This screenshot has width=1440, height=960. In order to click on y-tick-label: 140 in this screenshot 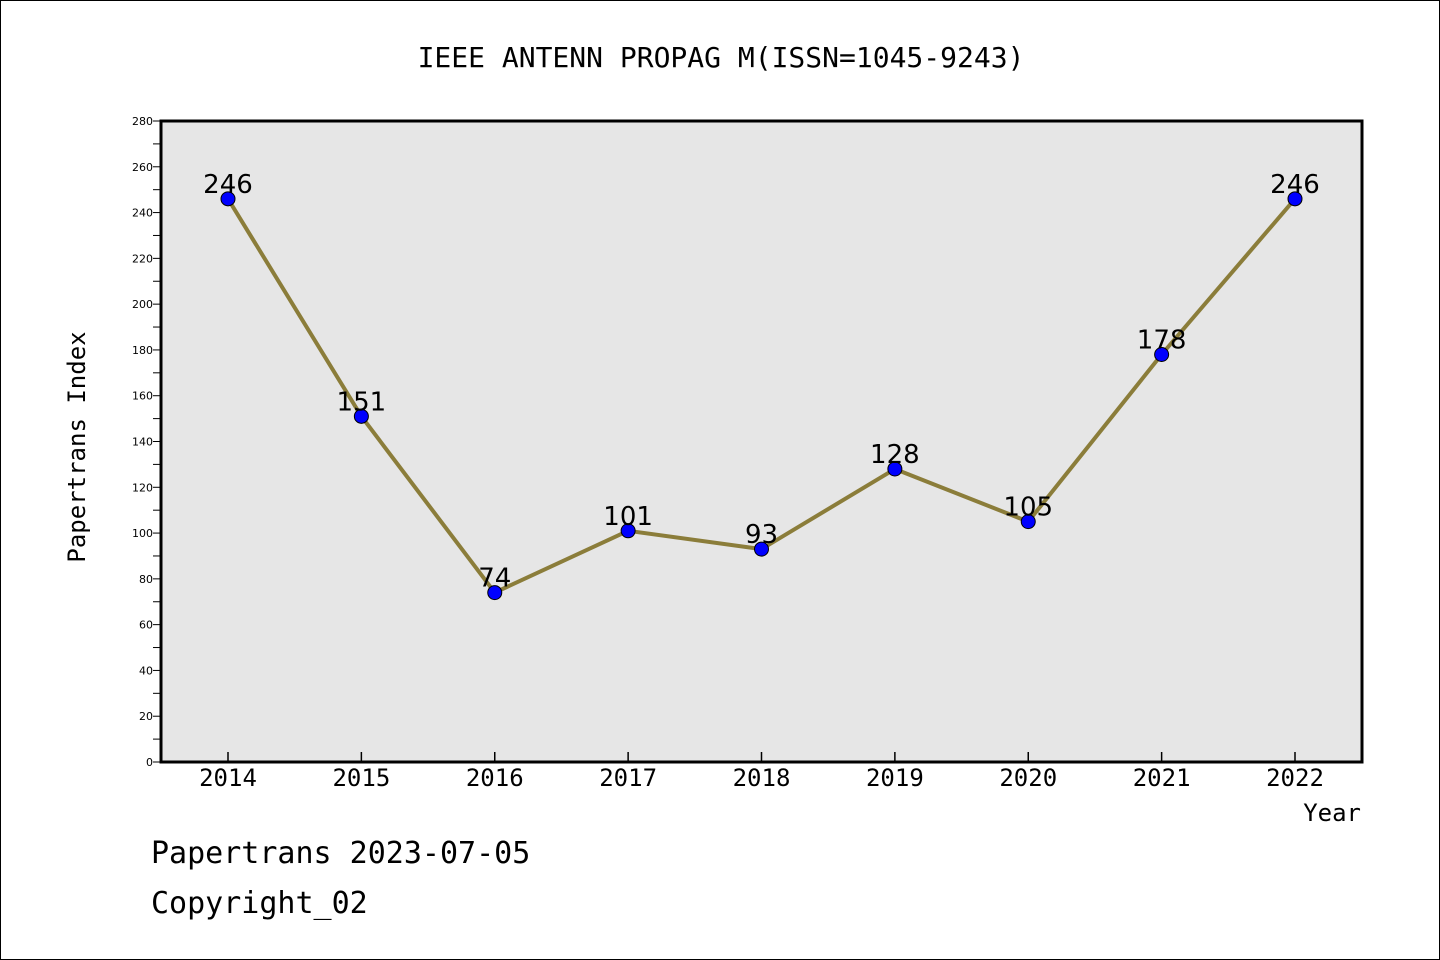, I will do `click(142, 442)`.